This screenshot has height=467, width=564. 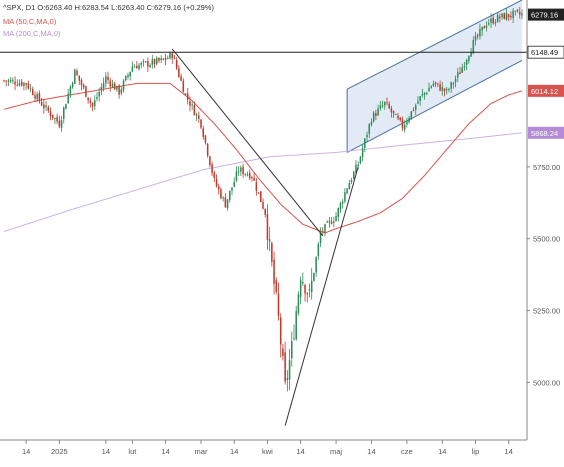 I want to click on y-tick-label: 5250.00, so click(x=546, y=311).